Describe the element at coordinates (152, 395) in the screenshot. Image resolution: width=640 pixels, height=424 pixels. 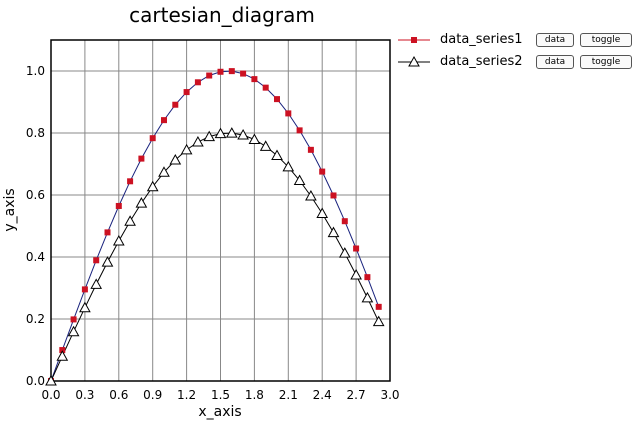
I see `x-tick-label: 0.9` at that location.